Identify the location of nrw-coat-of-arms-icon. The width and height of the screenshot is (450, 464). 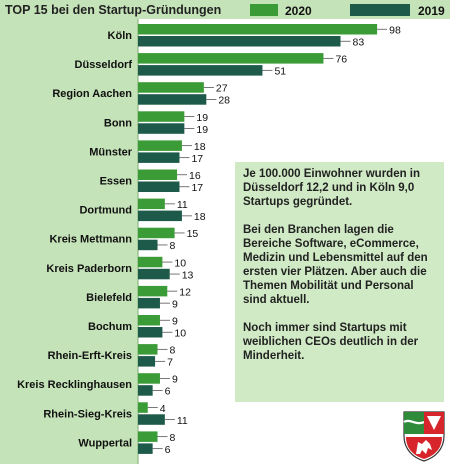
(424, 436).